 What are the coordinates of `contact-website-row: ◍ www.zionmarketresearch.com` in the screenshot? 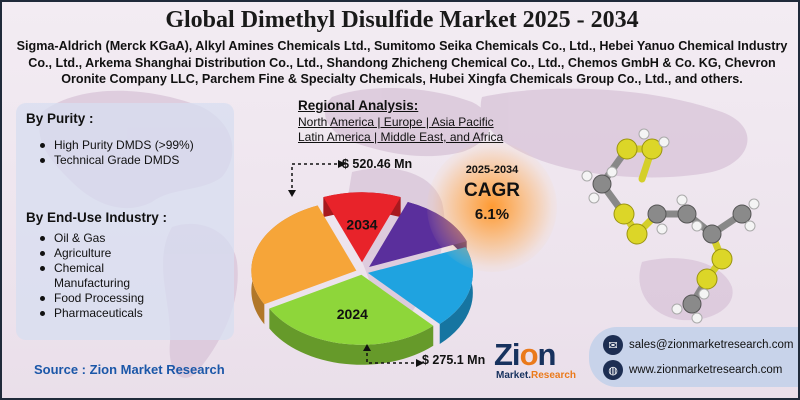 It's located at (692, 370).